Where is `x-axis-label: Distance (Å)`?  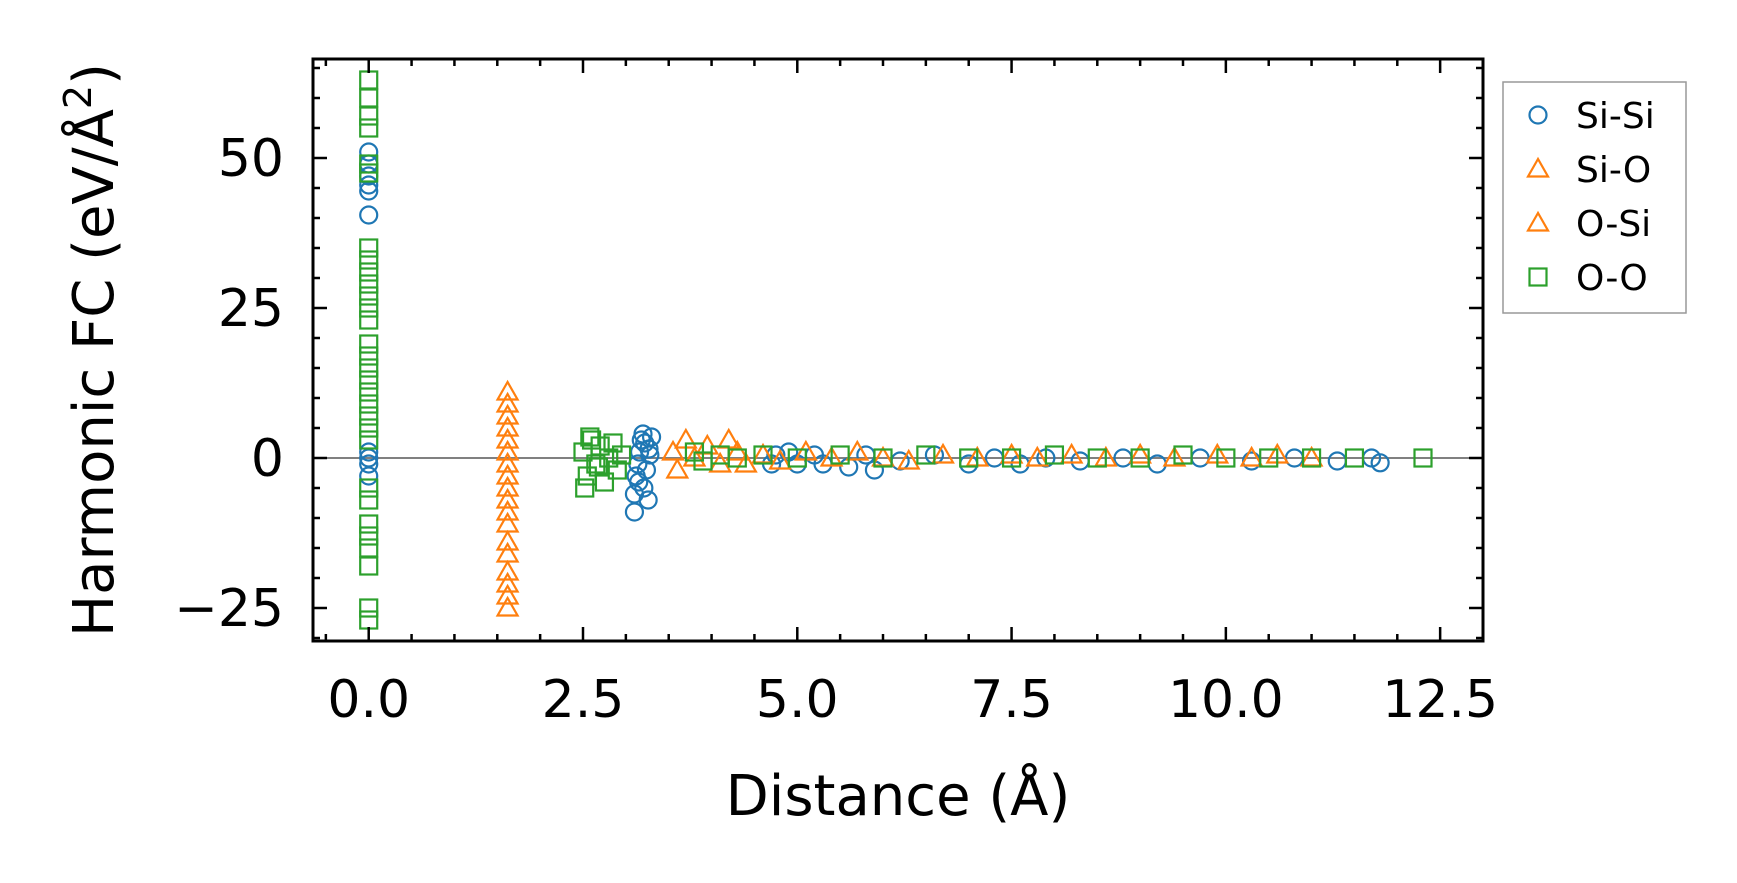
x-axis-label: Distance (Å) is located at coordinates (898, 796).